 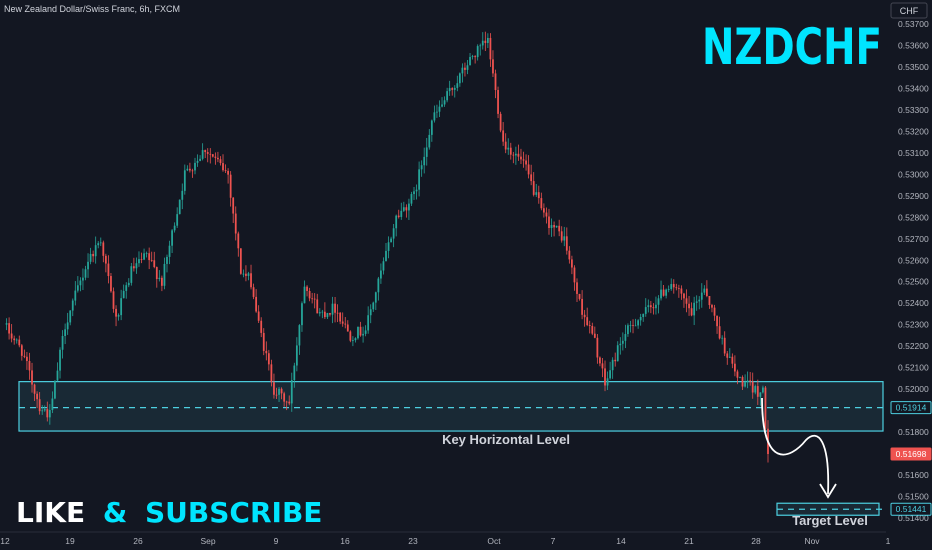 I want to click on time-tick-label: 7, so click(x=553, y=541).